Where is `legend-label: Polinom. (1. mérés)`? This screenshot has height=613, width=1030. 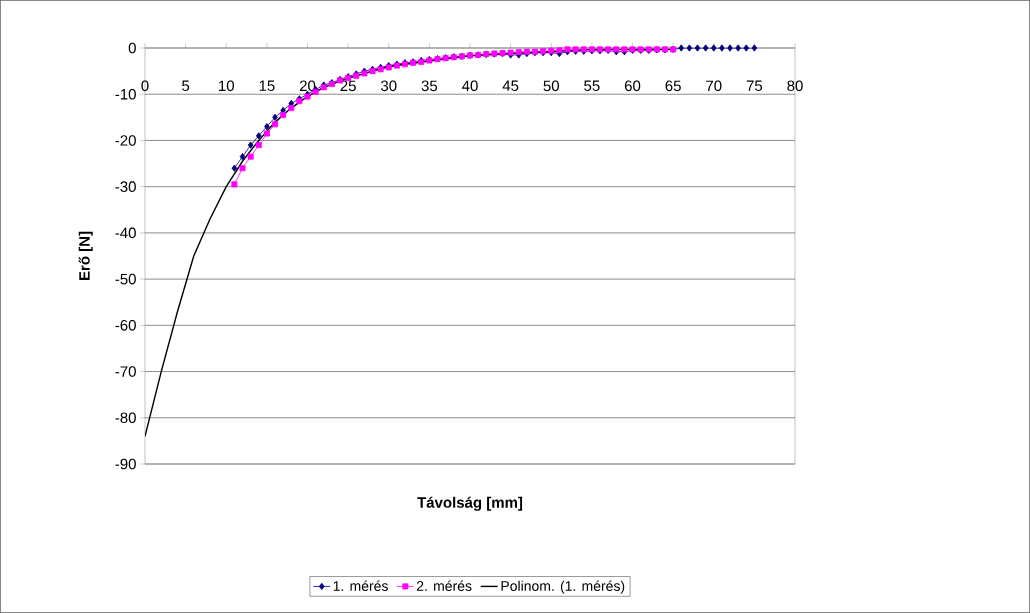 legend-label: Polinom. (1. mérés) is located at coordinates (563, 587).